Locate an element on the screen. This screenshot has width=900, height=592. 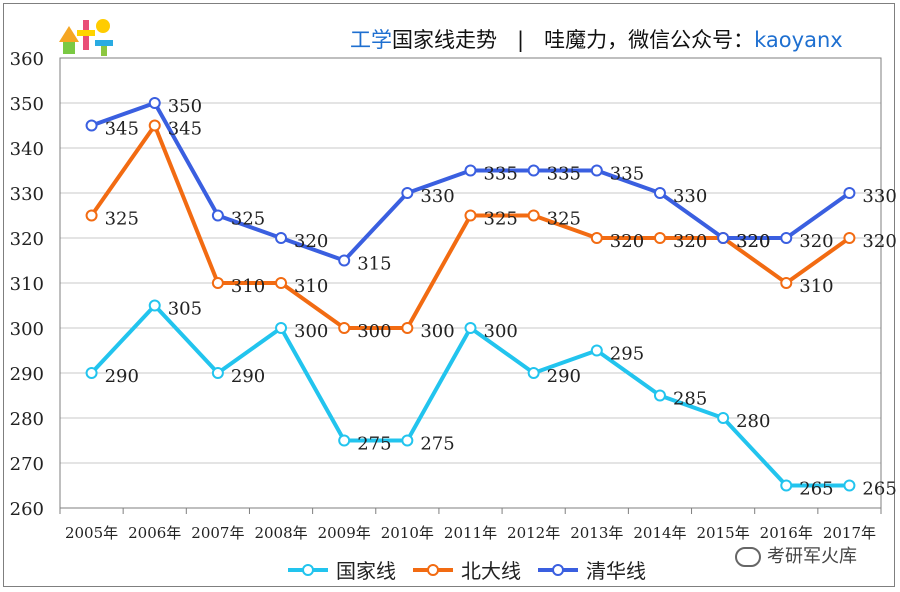
x-tick-label: 2017年 is located at coordinates (849, 533).